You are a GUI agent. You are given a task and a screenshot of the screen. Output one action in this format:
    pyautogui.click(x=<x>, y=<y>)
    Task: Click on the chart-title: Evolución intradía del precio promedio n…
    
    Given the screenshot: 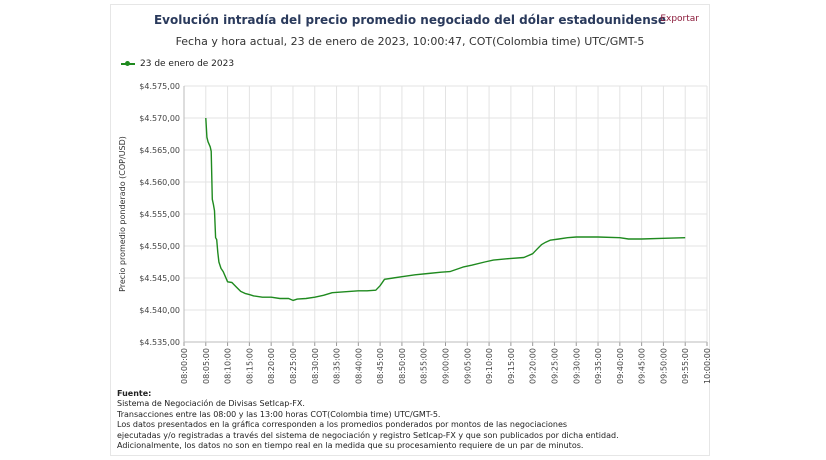 What is the action you would take?
    pyautogui.click(x=410, y=20)
    